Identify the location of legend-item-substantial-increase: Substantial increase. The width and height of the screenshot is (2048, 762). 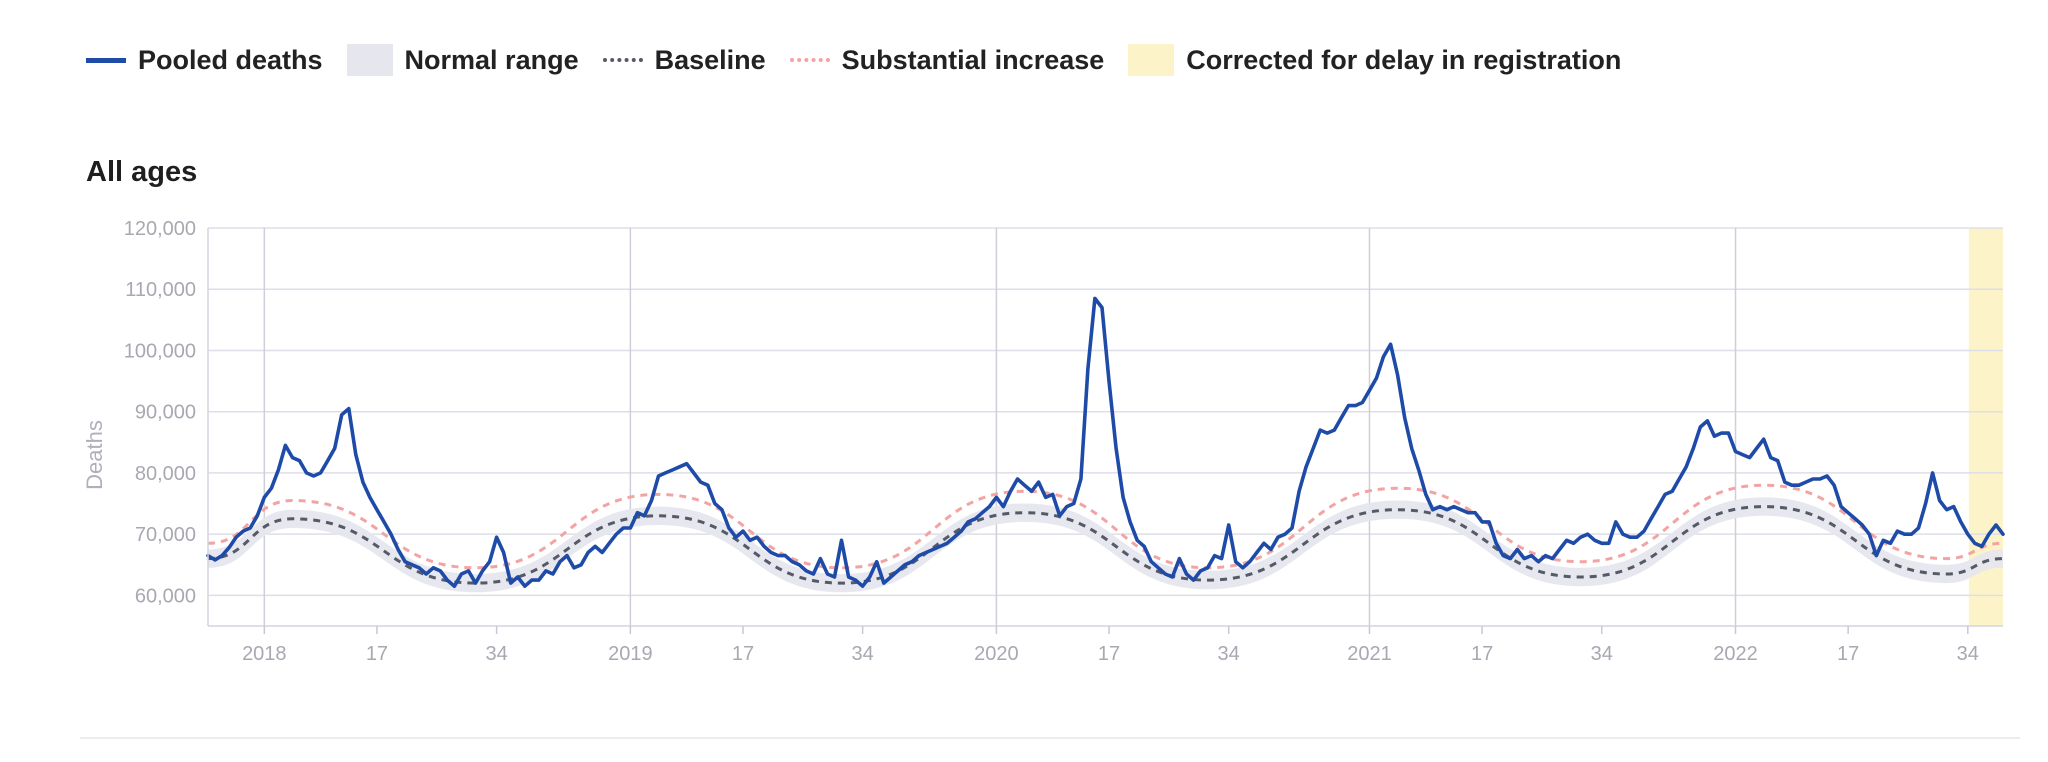
(947, 60).